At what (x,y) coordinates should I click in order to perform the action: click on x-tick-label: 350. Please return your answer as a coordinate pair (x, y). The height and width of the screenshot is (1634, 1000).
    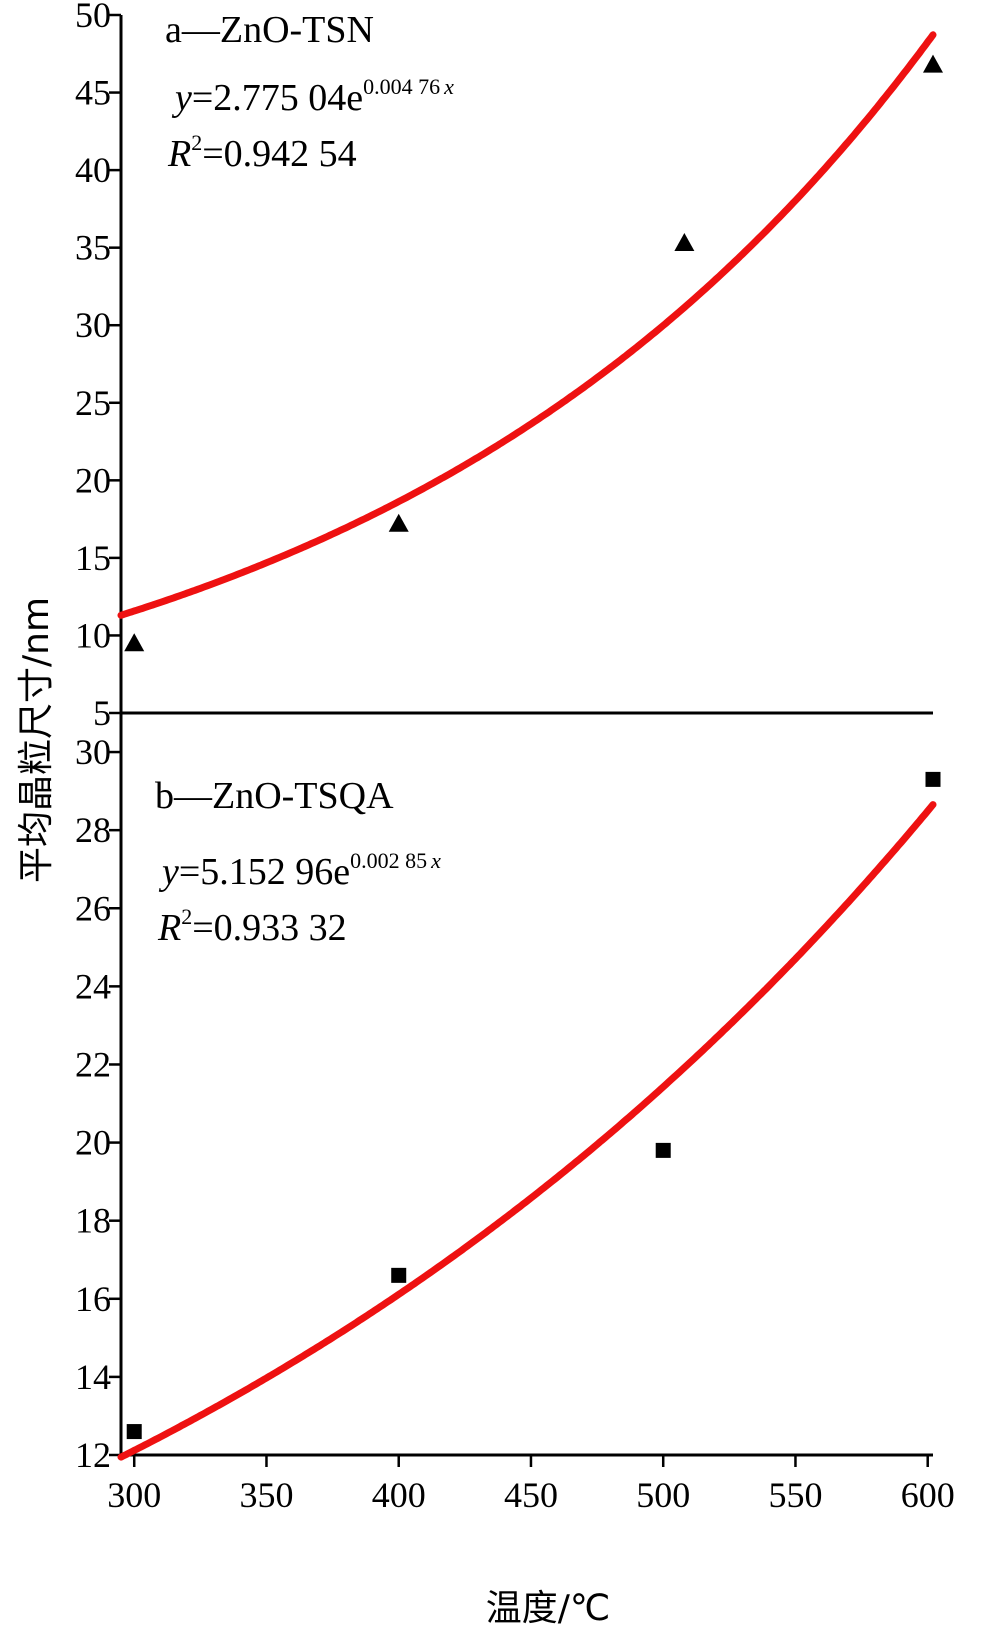
    Looking at the image, I should click on (266, 1495).